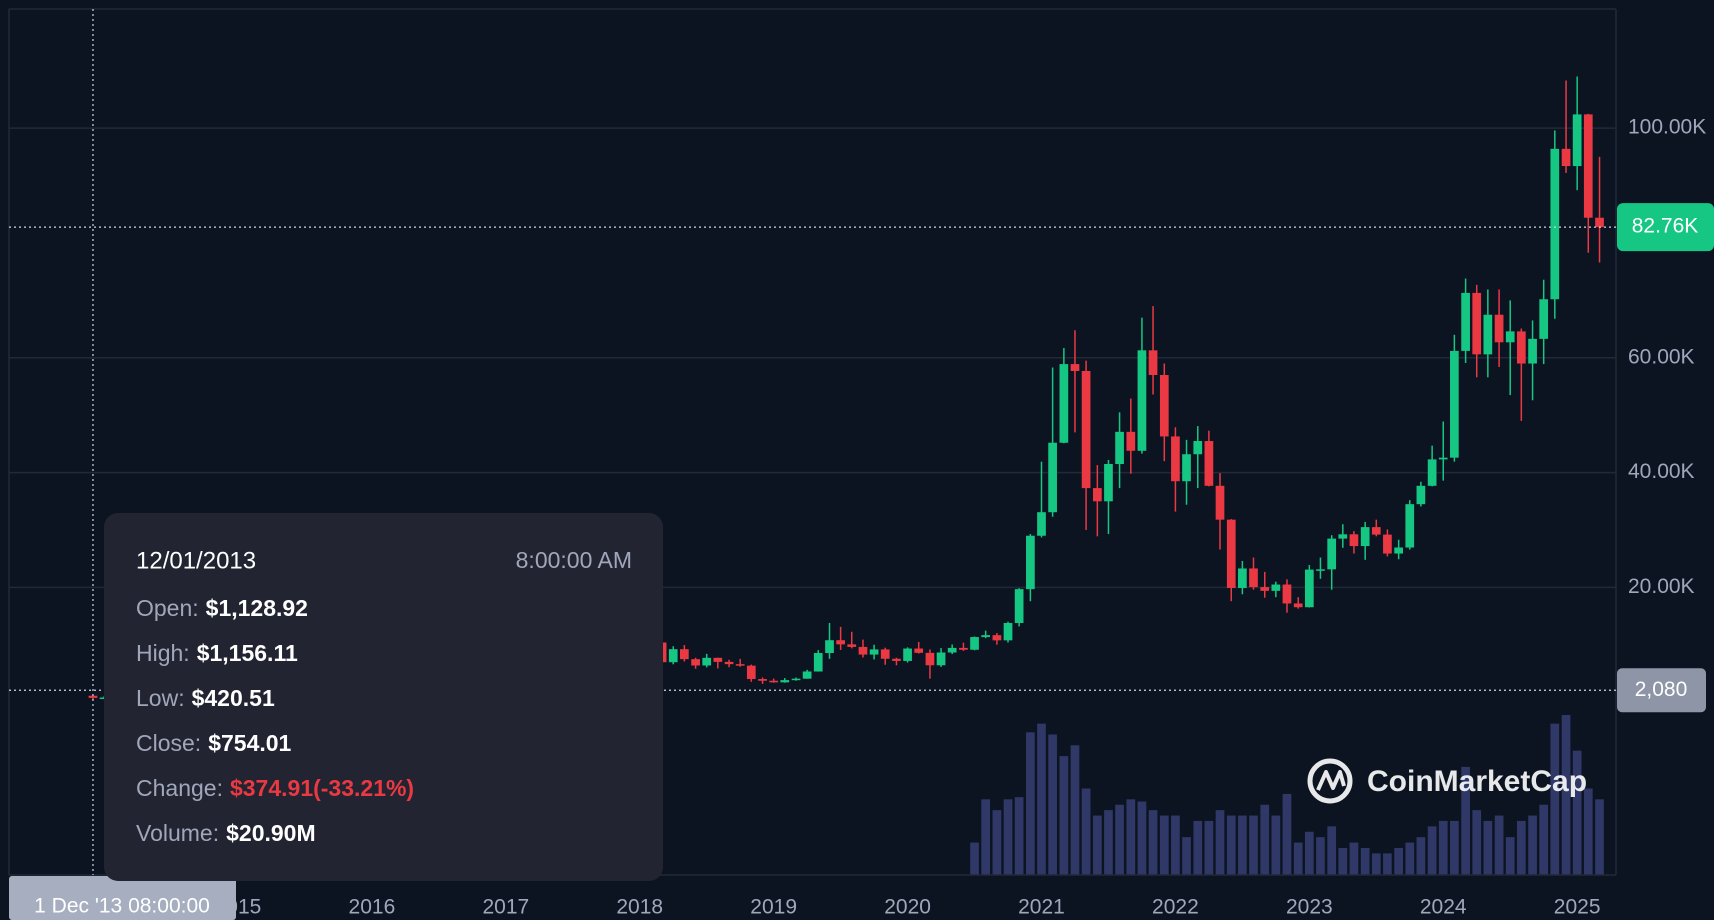 The width and height of the screenshot is (1714, 920). What do you see at coordinates (214, 743) in the screenshot?
I see `tooltip-row: Close: $754.01` at bounding box center [214, 743].